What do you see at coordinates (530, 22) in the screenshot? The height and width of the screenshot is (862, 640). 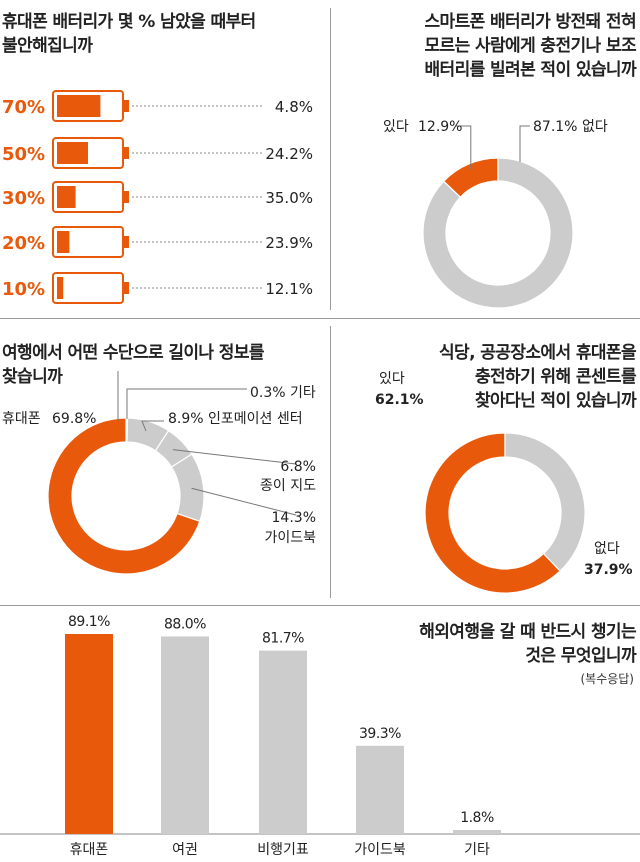 I see `borrow-charger-title-line-1: 스마트폰 배터리가 방전돼 전혀` at bounding box center [530, 22].